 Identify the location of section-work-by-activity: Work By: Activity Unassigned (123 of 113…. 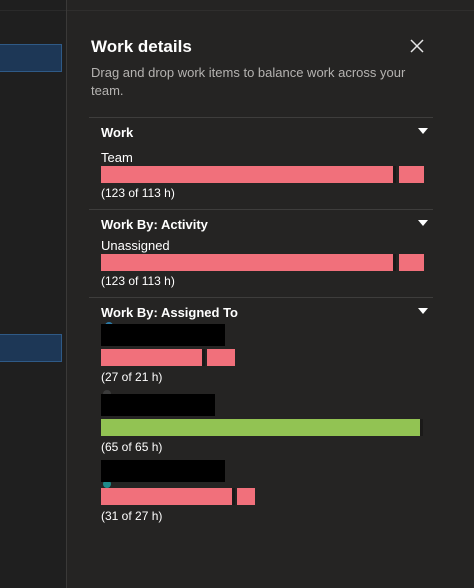
(261, 248).